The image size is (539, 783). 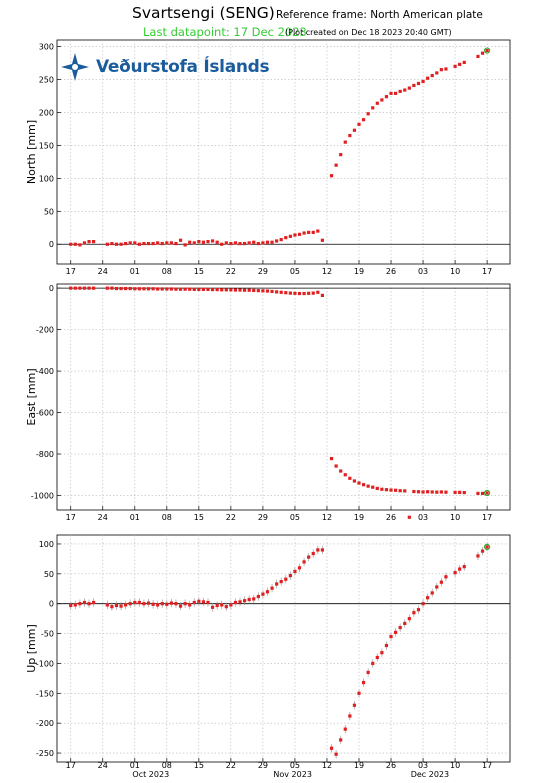 What do you see at coordinates (45, 753) in the screenshot?
I see `up-ytick-label: -250` at bounding box center [45, 753].